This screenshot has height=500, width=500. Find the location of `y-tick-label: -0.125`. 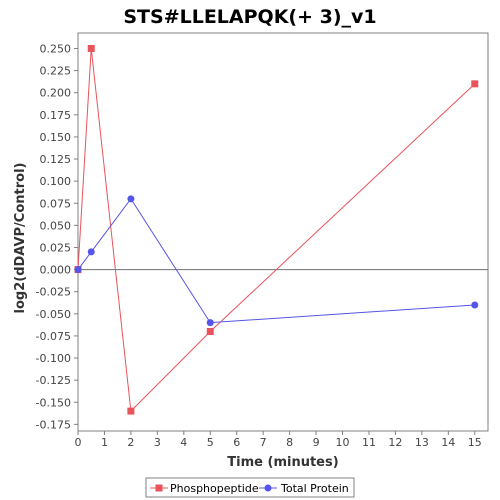

y-tick-label: -0.125 is located at coordinates (53, 380).